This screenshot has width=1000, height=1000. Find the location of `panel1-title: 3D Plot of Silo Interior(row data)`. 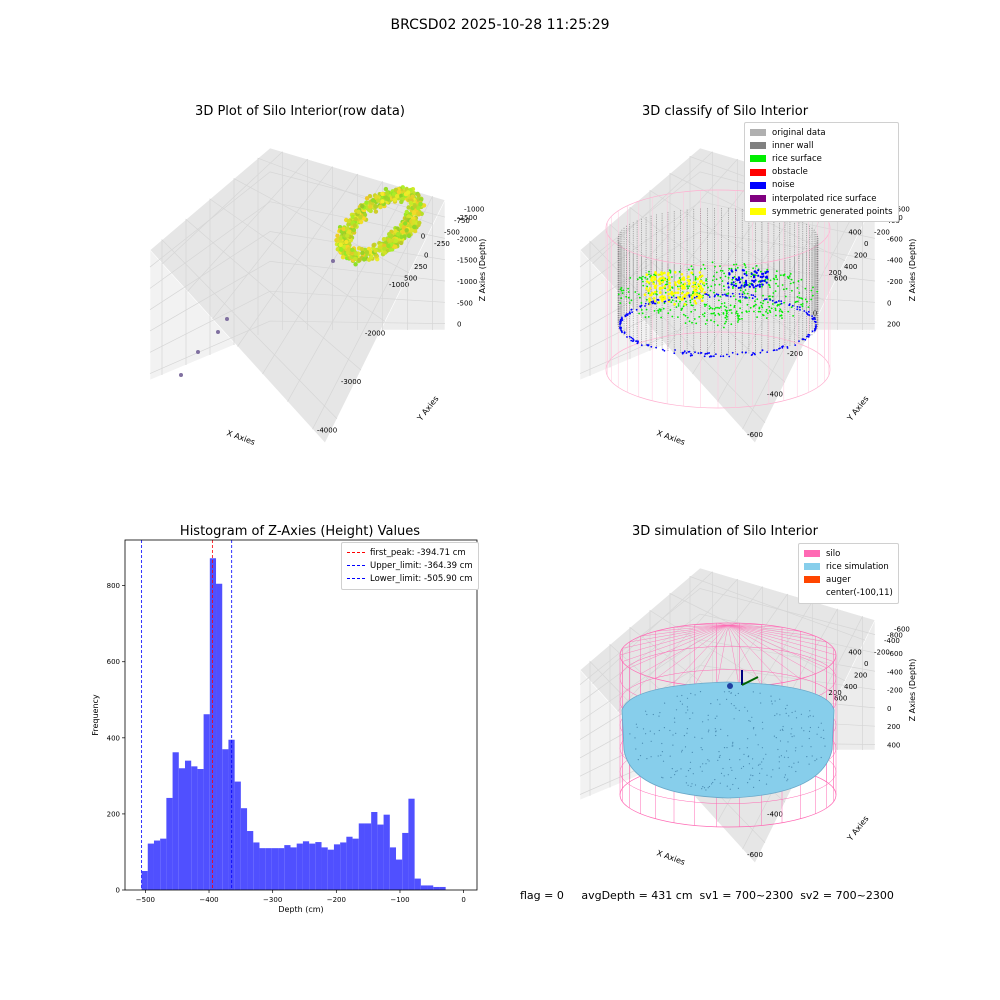

panel1-title: 3D Plot of Silo Interior(row data) is located at coordinates (300, 111).